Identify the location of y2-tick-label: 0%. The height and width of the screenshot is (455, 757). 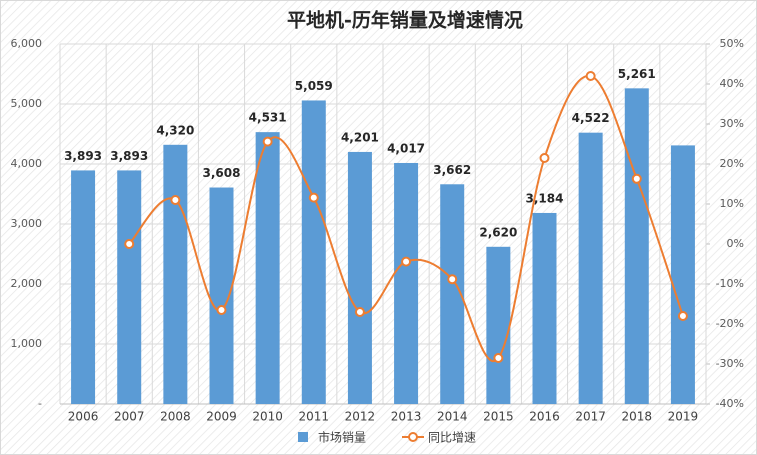
(735, 243).